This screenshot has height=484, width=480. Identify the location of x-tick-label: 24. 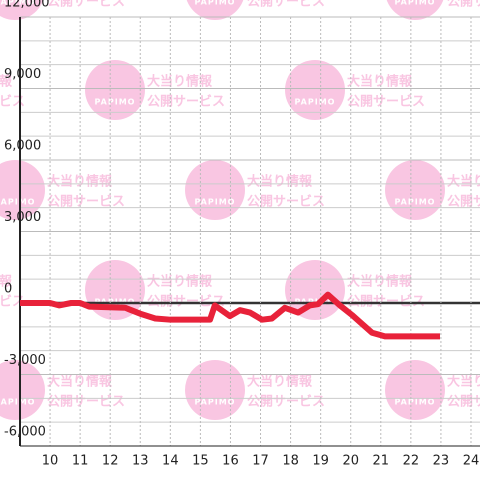
(471, 461).